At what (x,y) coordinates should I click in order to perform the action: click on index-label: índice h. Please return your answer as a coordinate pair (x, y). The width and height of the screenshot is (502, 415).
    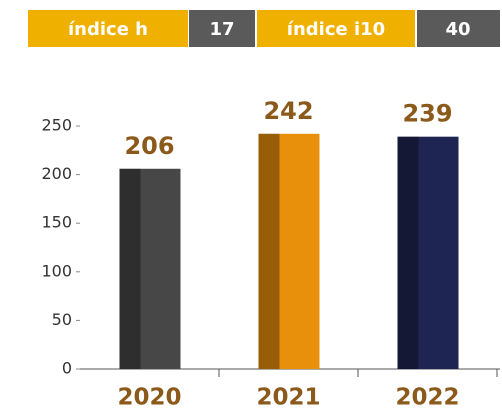
    Looking at the image, I should click on (108, 29).